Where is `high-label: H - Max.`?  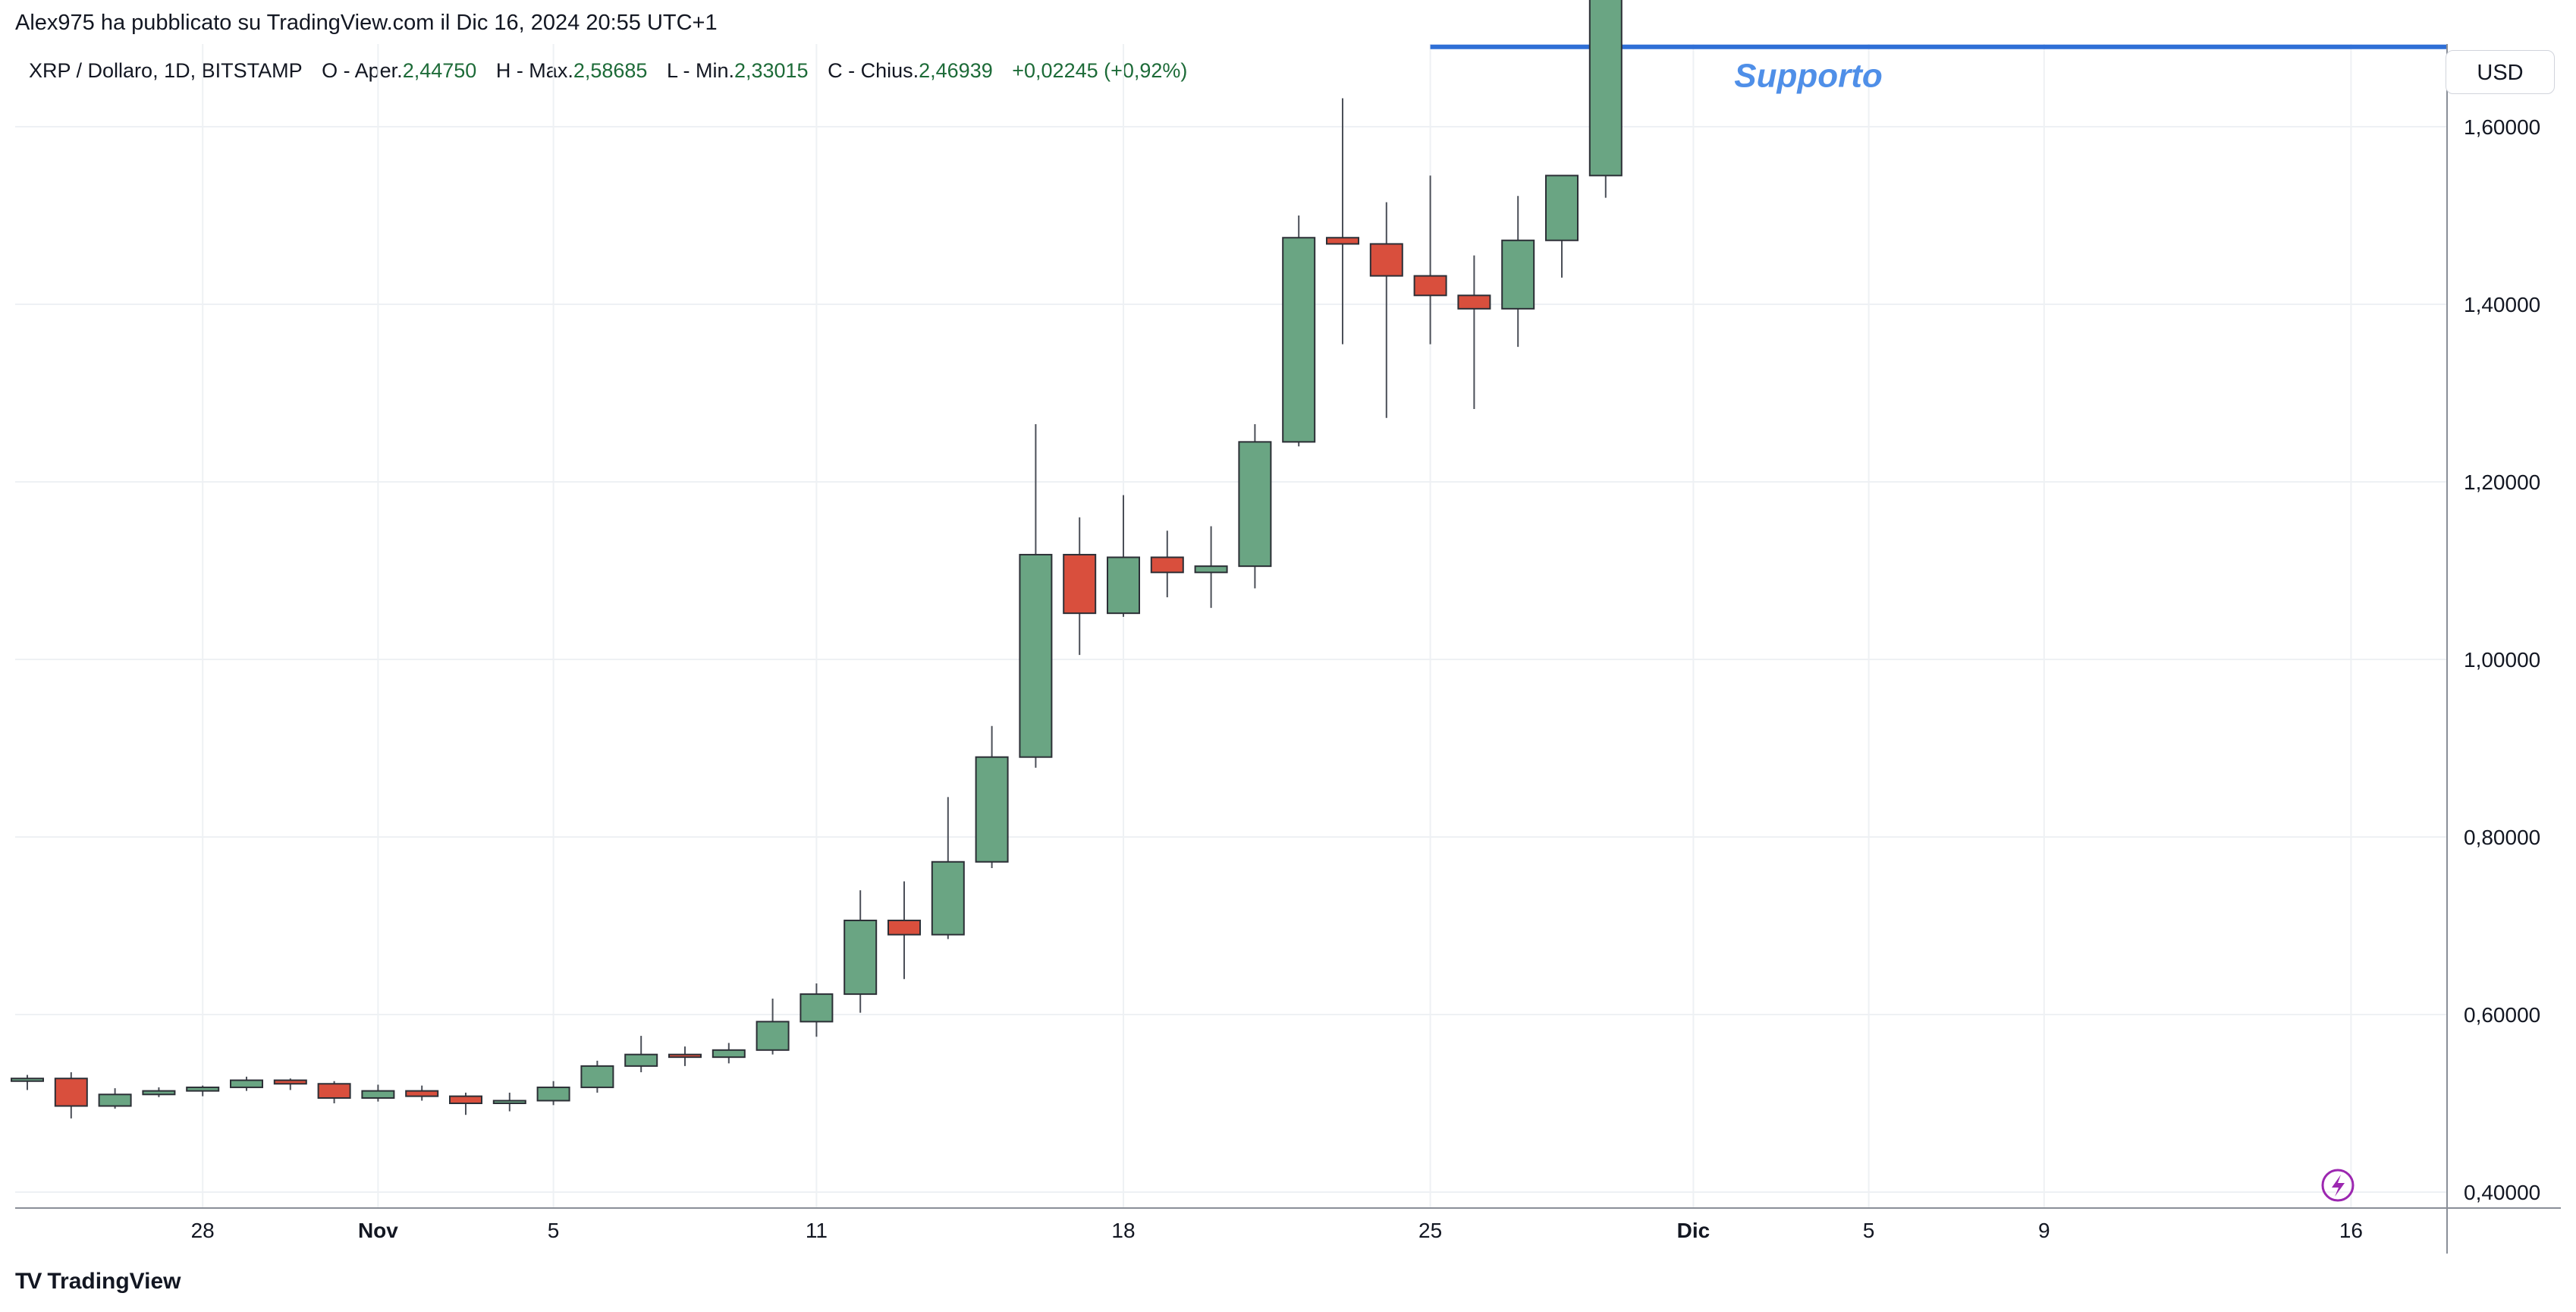
high-label: H - Max. is located at coordinates (534, 70).